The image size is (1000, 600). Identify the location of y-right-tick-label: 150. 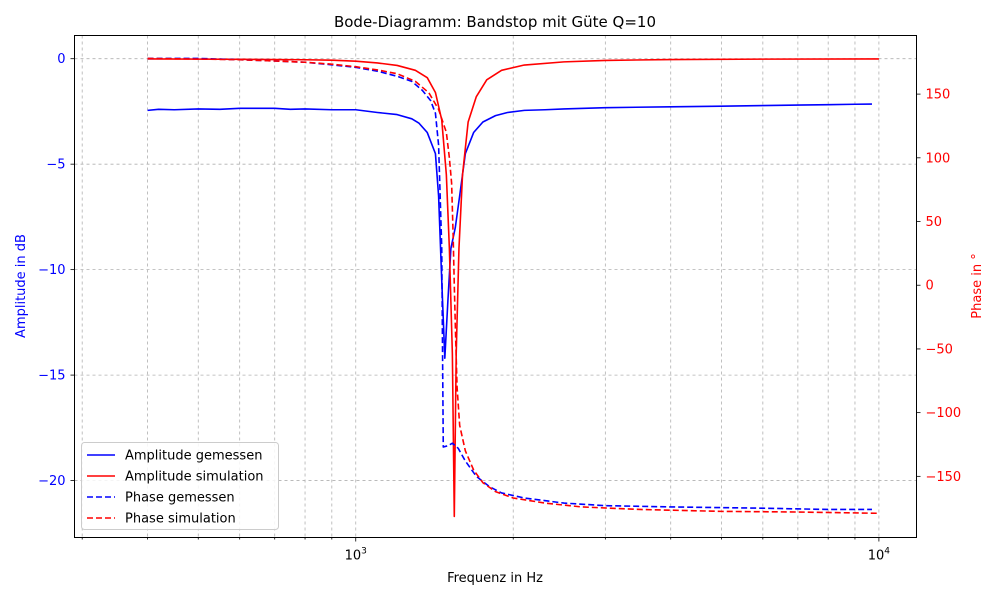
(938, 95).